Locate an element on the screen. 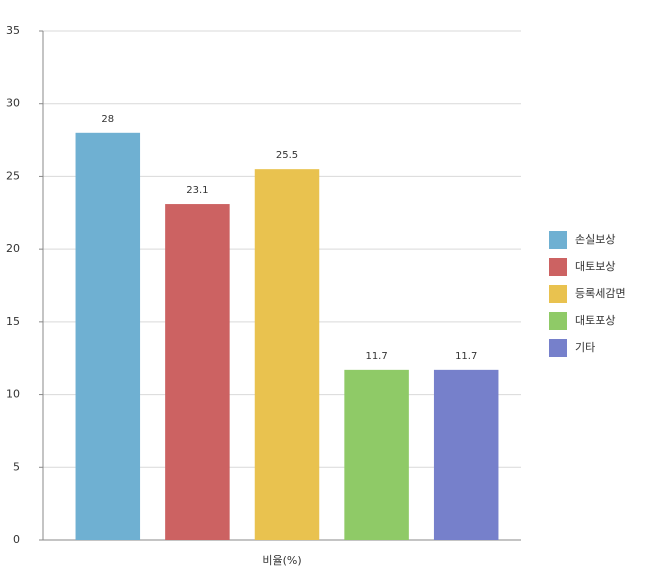 The width and height of the screenshot is (656, 576). y-tick-label: 35 is located at coordinates (13, 30).